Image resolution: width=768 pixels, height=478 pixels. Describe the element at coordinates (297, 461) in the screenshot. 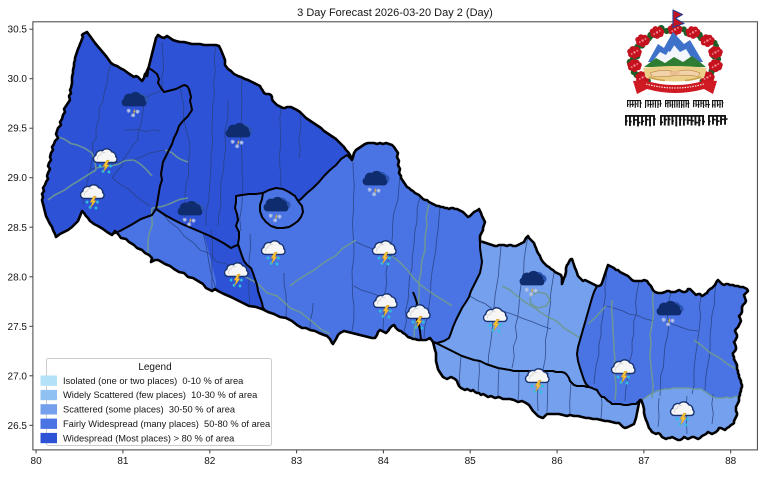

I see `svg-text: 83` at that location.